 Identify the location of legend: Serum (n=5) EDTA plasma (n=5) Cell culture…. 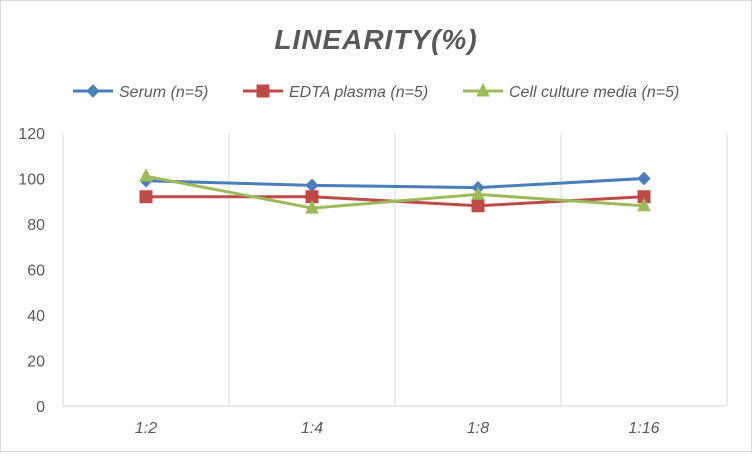
(376, 91).